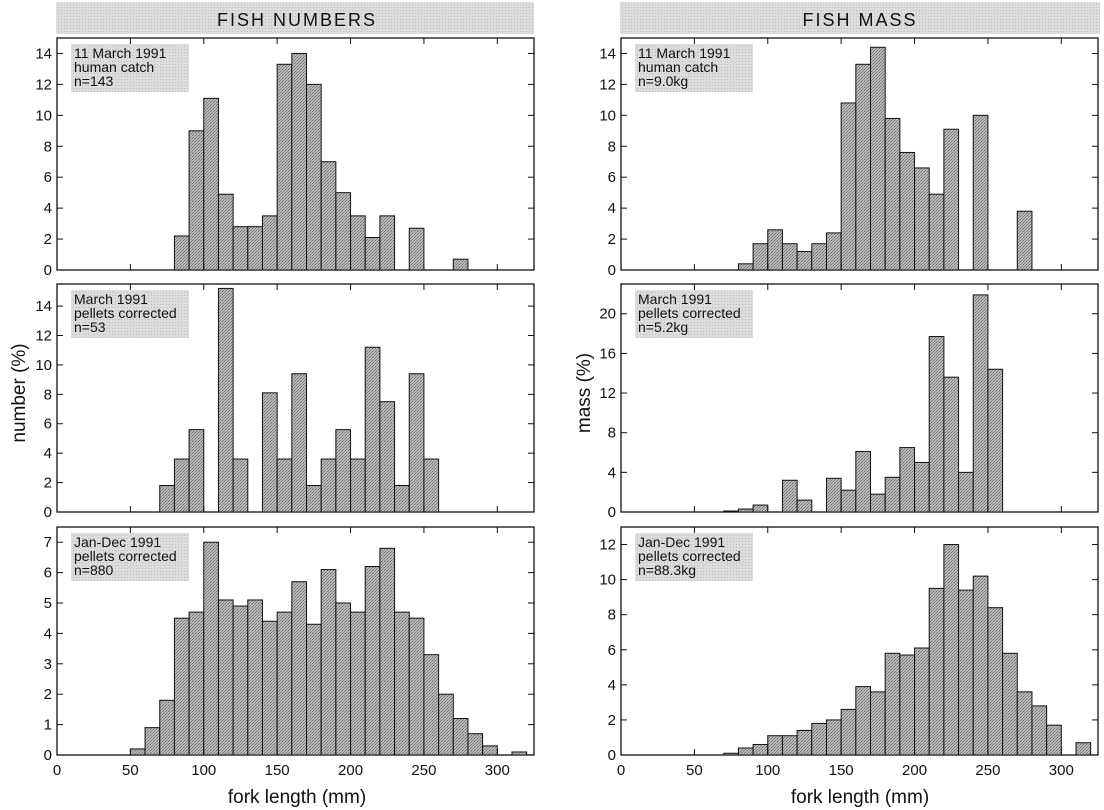 Image resolution: width=1104 pixels, height=810 pixels. What do you see at coordinates (48, 542) in the screenshot?
I see `y-tick-label: 7` at bounding box center [48, 542].